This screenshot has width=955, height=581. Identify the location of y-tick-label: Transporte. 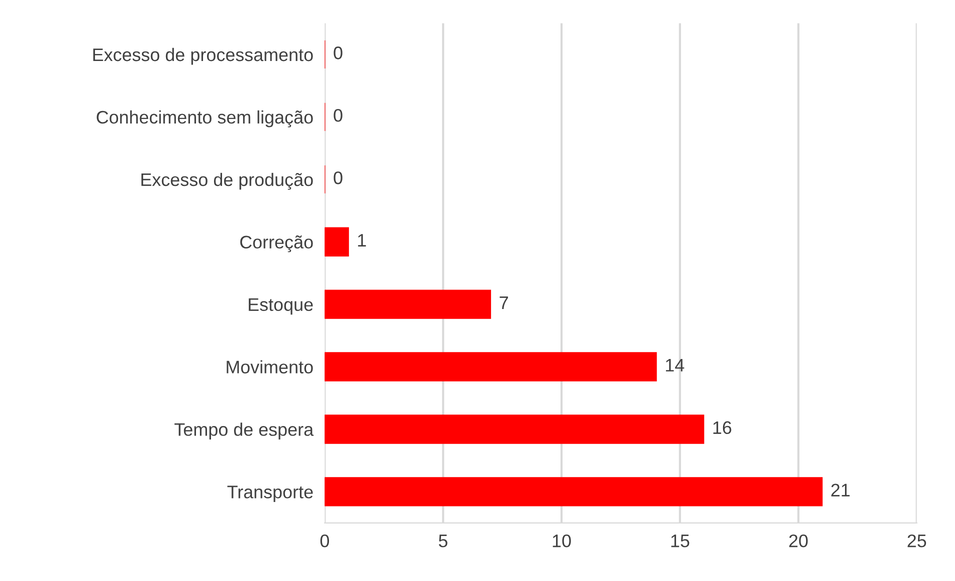
(270, 494).